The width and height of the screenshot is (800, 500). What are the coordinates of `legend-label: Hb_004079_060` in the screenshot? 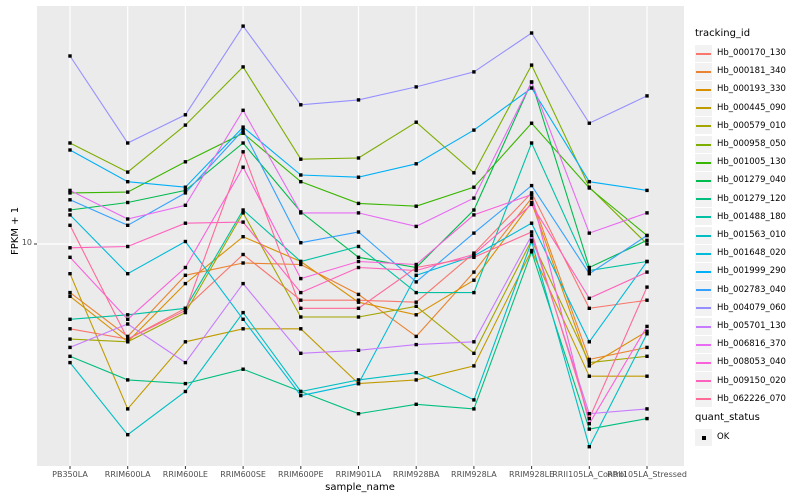 It's located at (751, 307).